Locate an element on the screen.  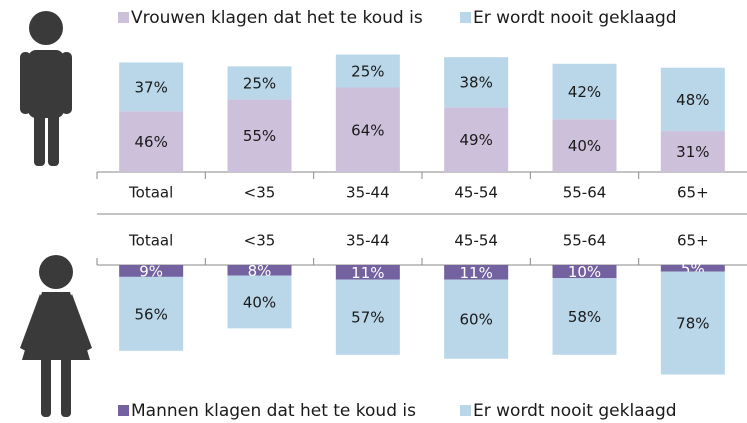
value-label: 37% is located at coordinates (150, 87).